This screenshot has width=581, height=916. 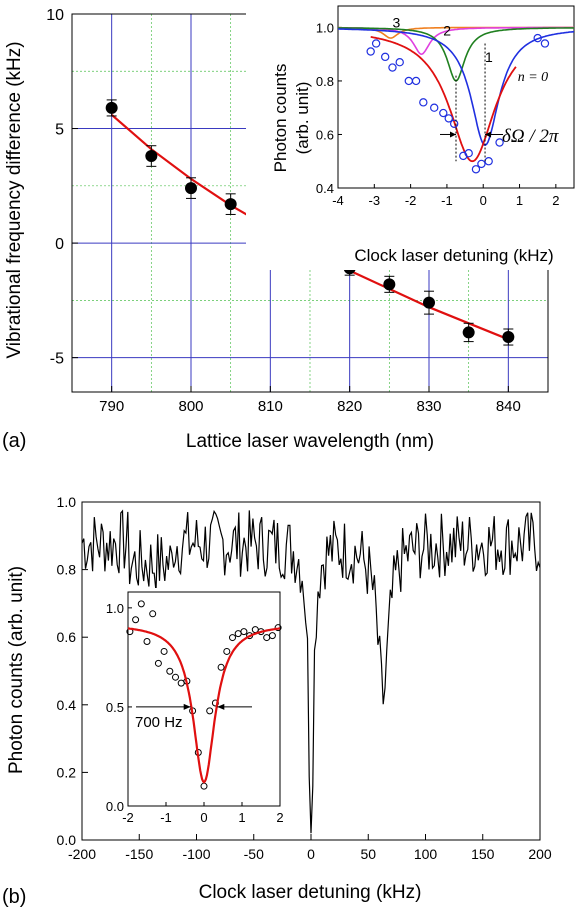 What do you see at coordinates (533, 77) in the screenshot?
I see `inset-curve-label: n = 0` at bounding box center [533, 77].